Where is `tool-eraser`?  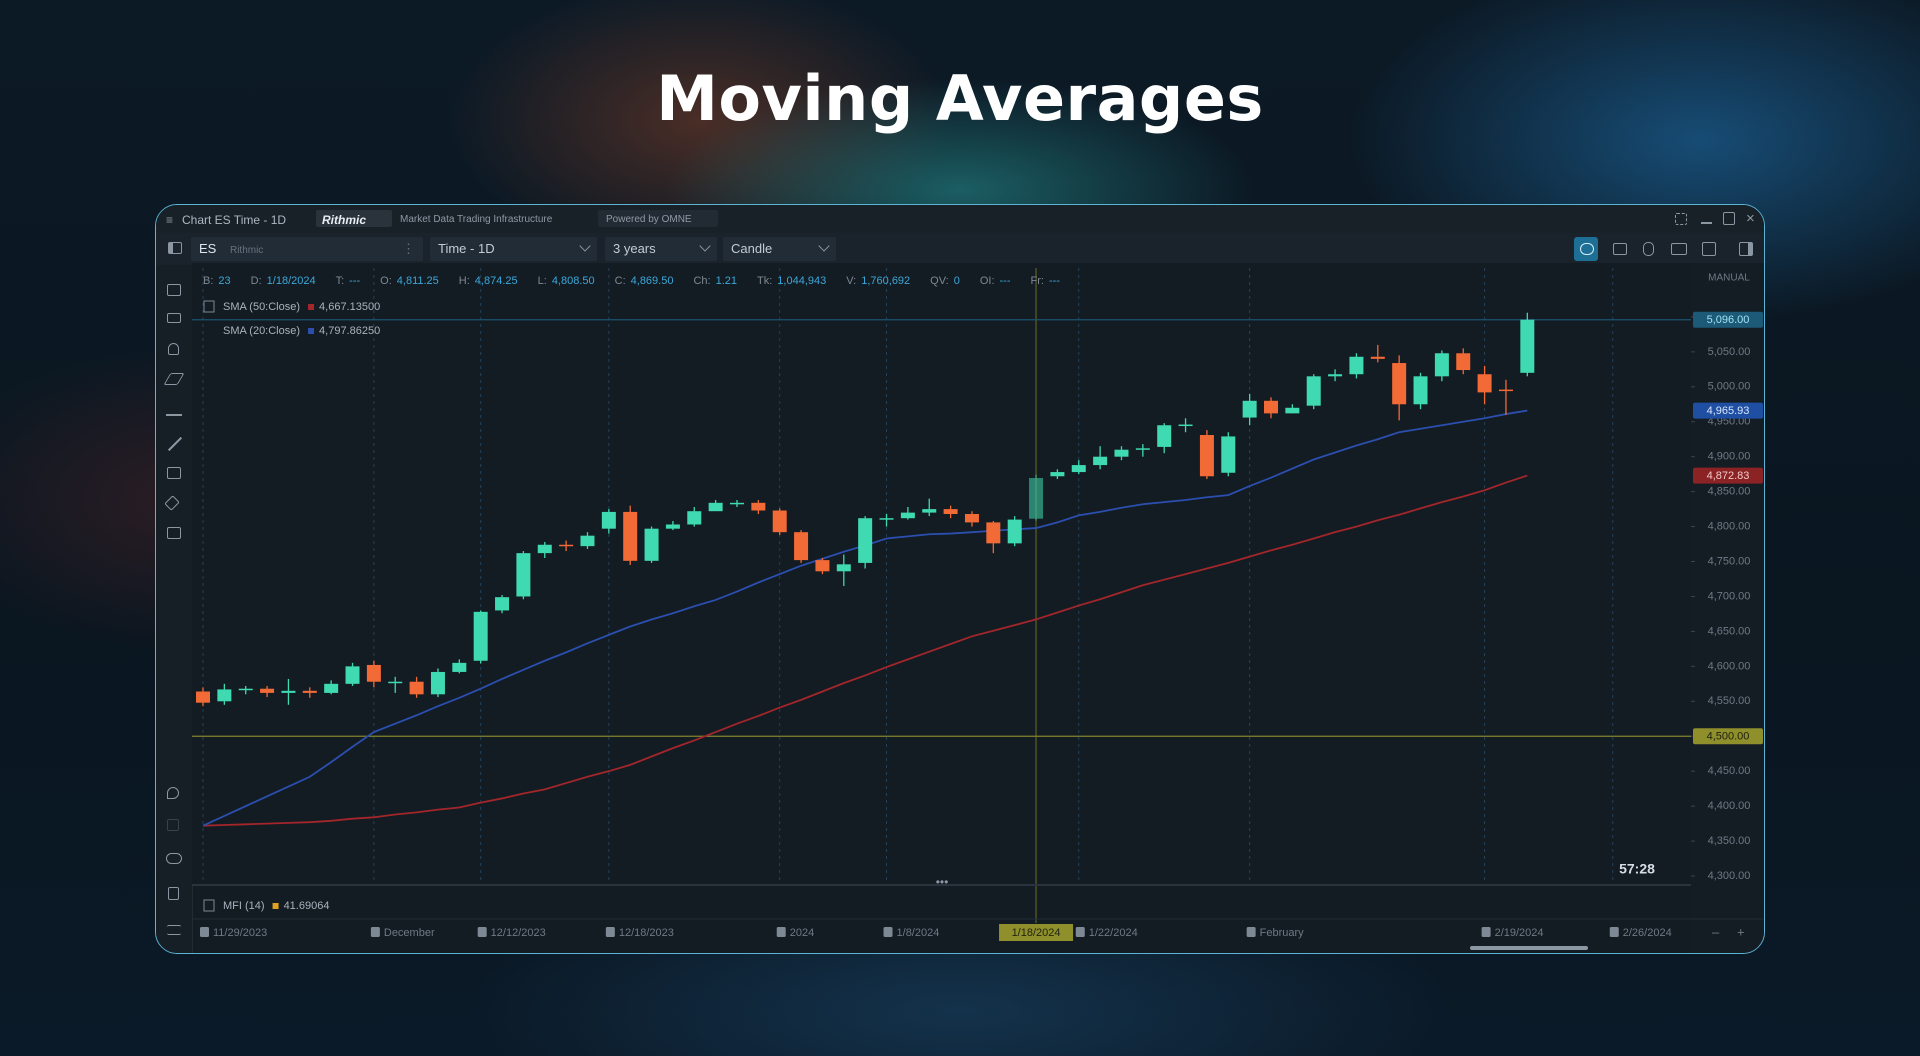 tool-eraser is located at coordinates (172, 503).